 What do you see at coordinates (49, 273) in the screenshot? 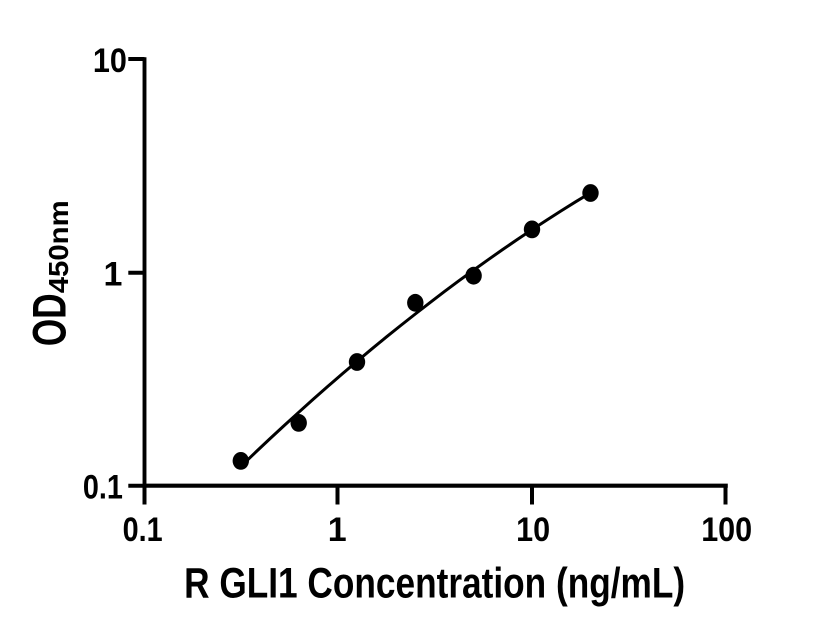
I see `svg-text: OD450nm` at bounding box center [49, 273].